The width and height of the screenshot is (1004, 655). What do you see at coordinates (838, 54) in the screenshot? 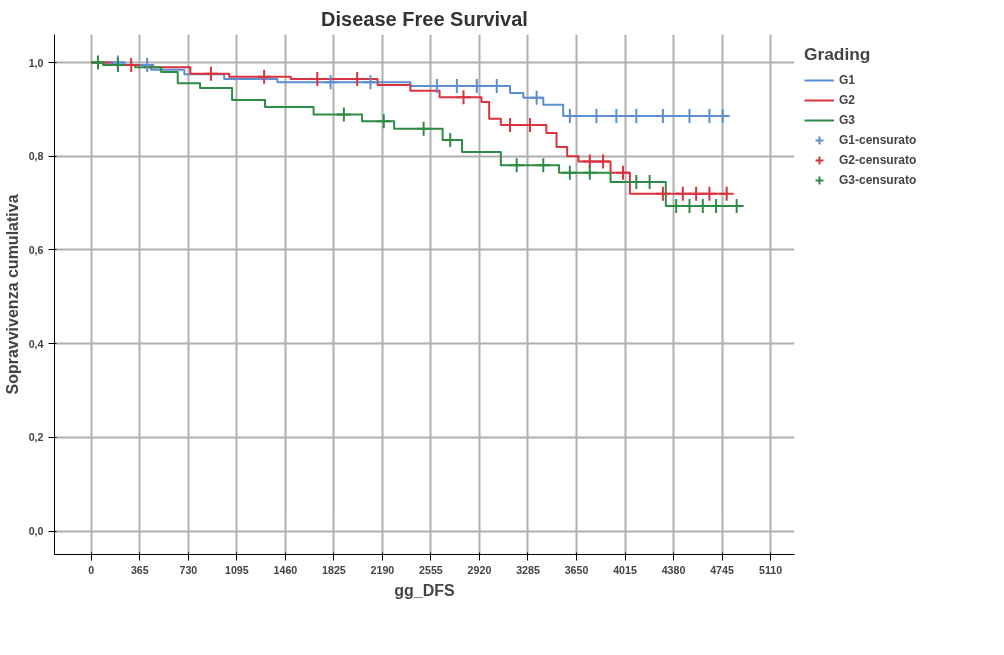
I see `legend-title: Grading` at bounding box center [838, 54].